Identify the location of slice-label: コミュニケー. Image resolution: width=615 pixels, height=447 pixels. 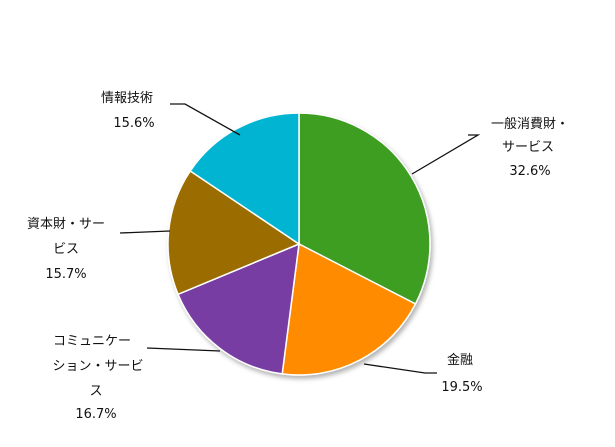
(92, 341).